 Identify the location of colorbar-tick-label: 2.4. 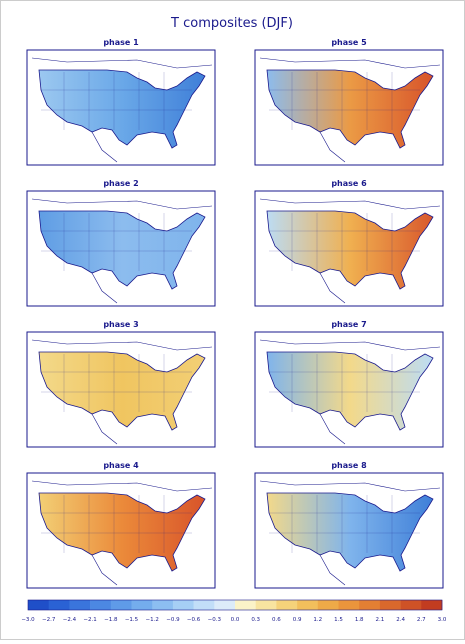
(400, 620).